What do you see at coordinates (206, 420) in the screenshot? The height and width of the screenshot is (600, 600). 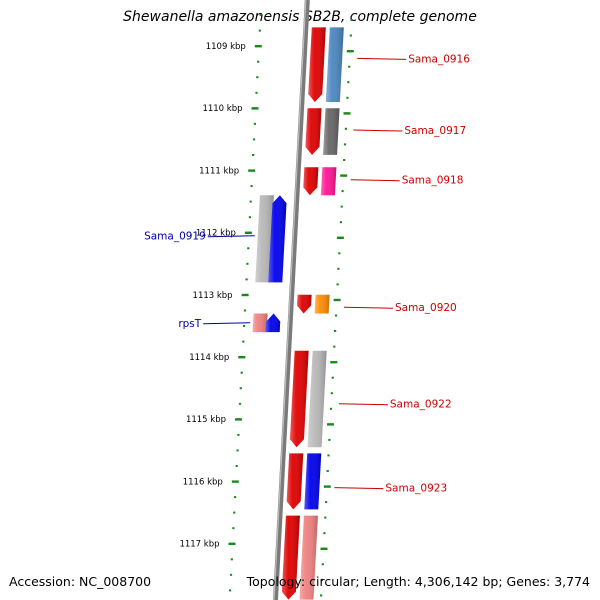 I see `scale-label: 1115 kbp` at bounding box center [206, 420].